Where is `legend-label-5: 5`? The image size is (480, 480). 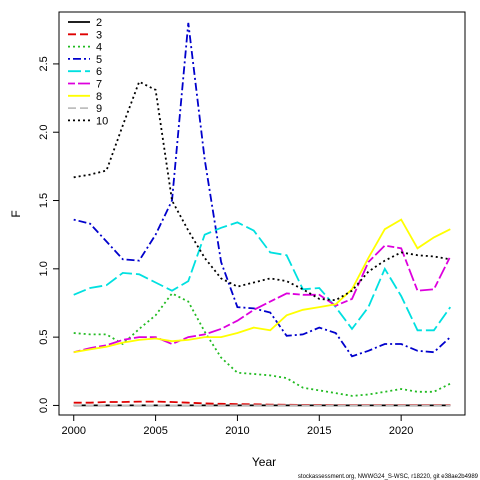 legend-label-5: 5 is located at coordinates (99, 60).